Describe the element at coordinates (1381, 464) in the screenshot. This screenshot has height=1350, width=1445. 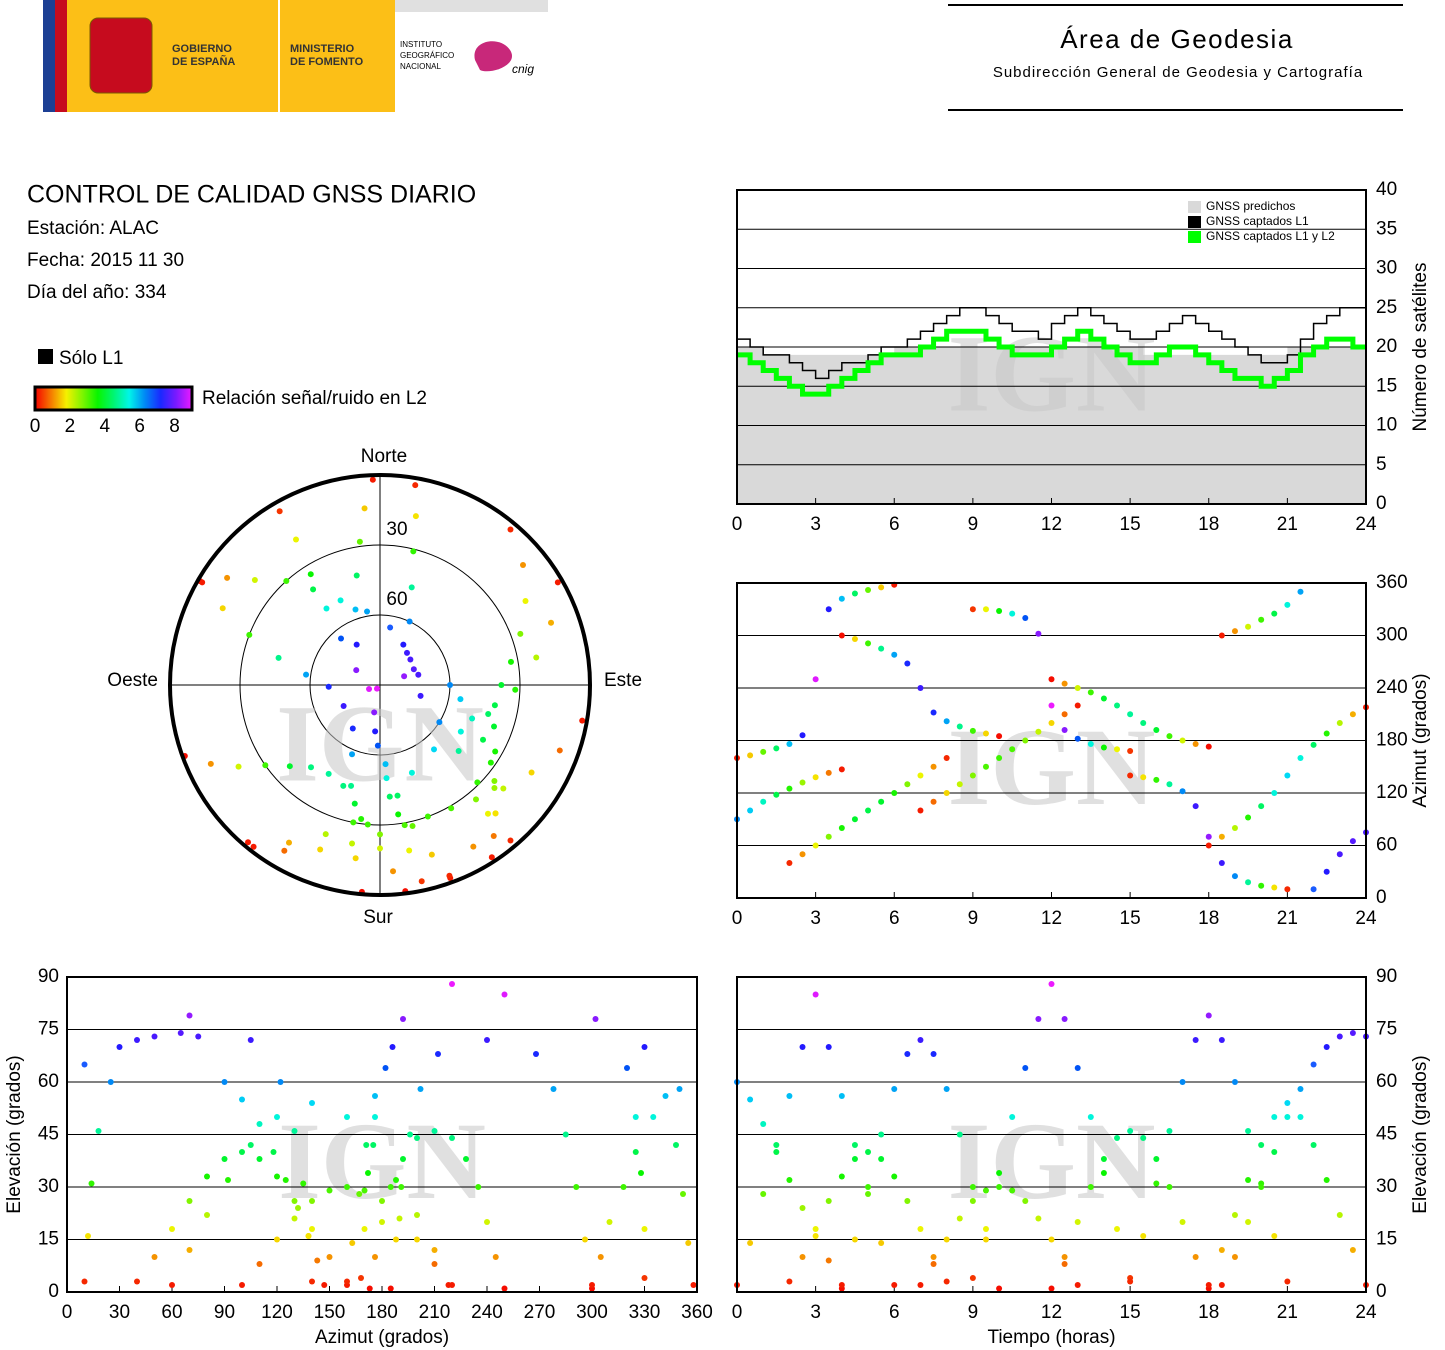
I see `y-tick-label: 5` at that location.